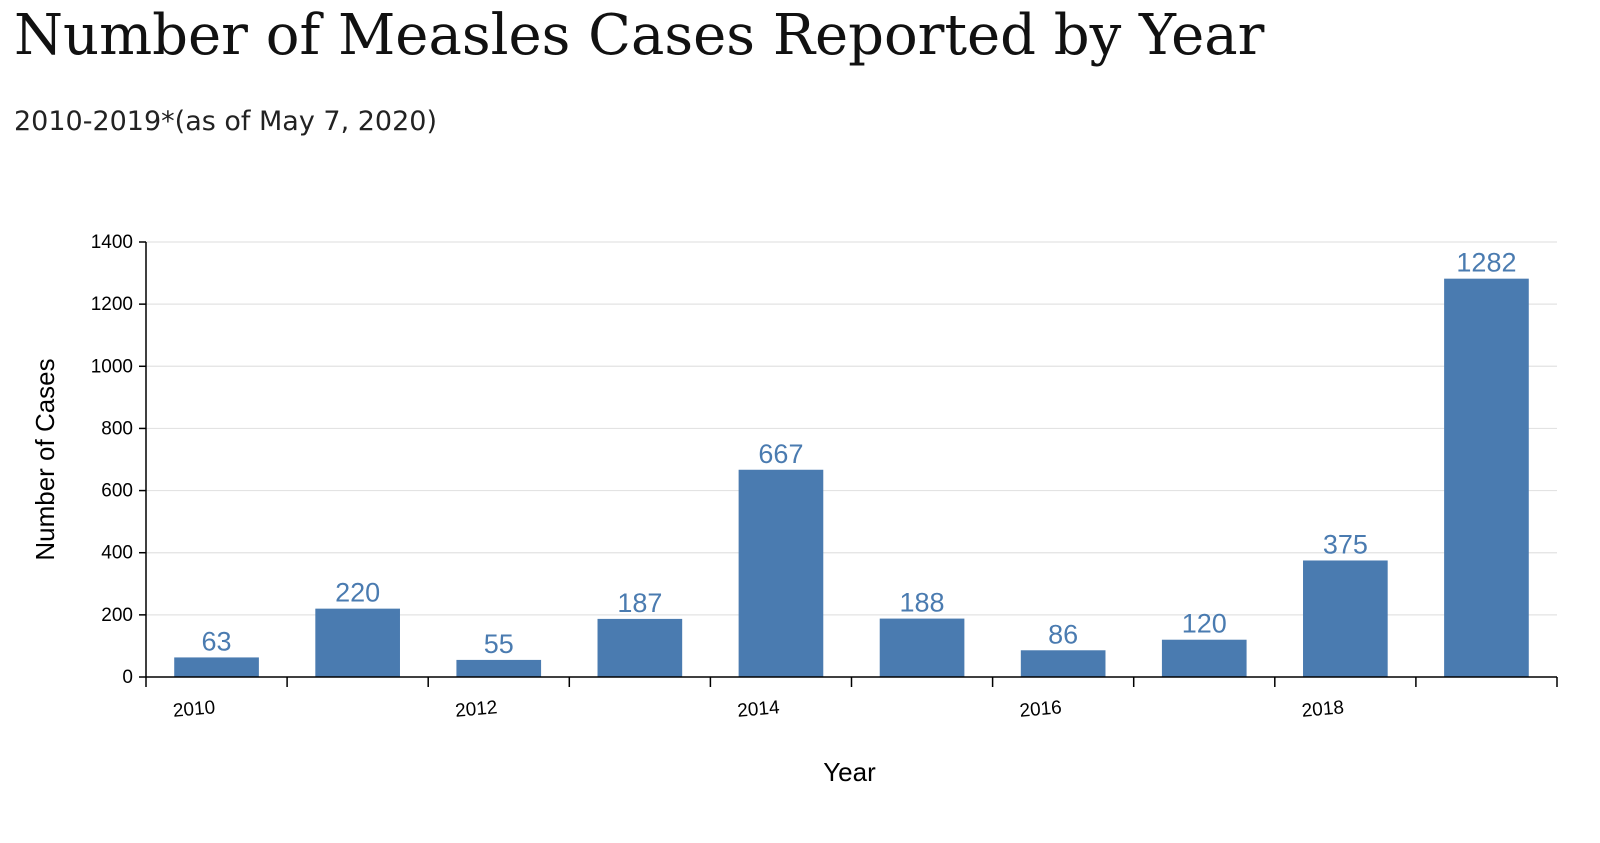 The height and width of the screenshot is (843, 1600). What do you see at coordinates (117, 615) in the screenshot?
I see `y-tick-label: 200` at bounding box center [117, 615].